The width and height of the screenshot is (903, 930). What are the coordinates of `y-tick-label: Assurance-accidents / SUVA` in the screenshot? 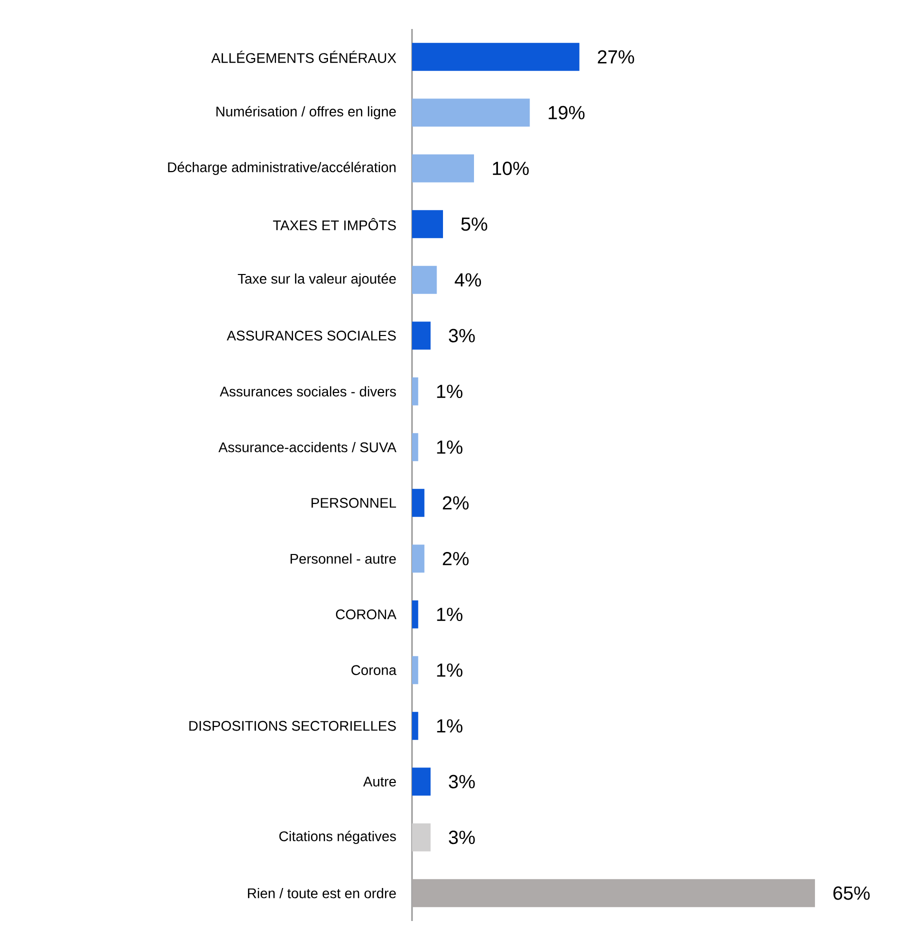 It's located at (307, 447).